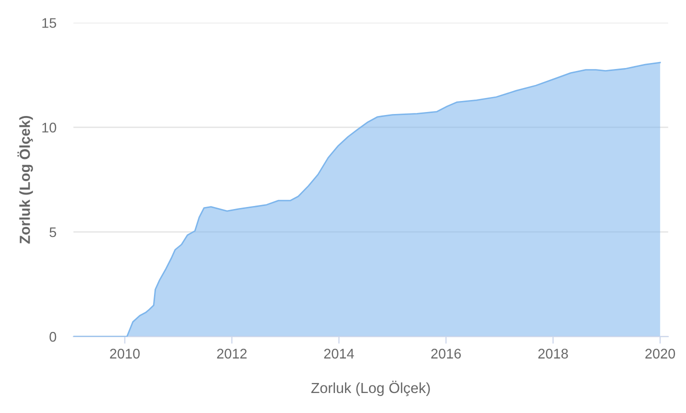 The image size is (686, 413). I want to click on x-tick-label: 2020, so click(660, 353).